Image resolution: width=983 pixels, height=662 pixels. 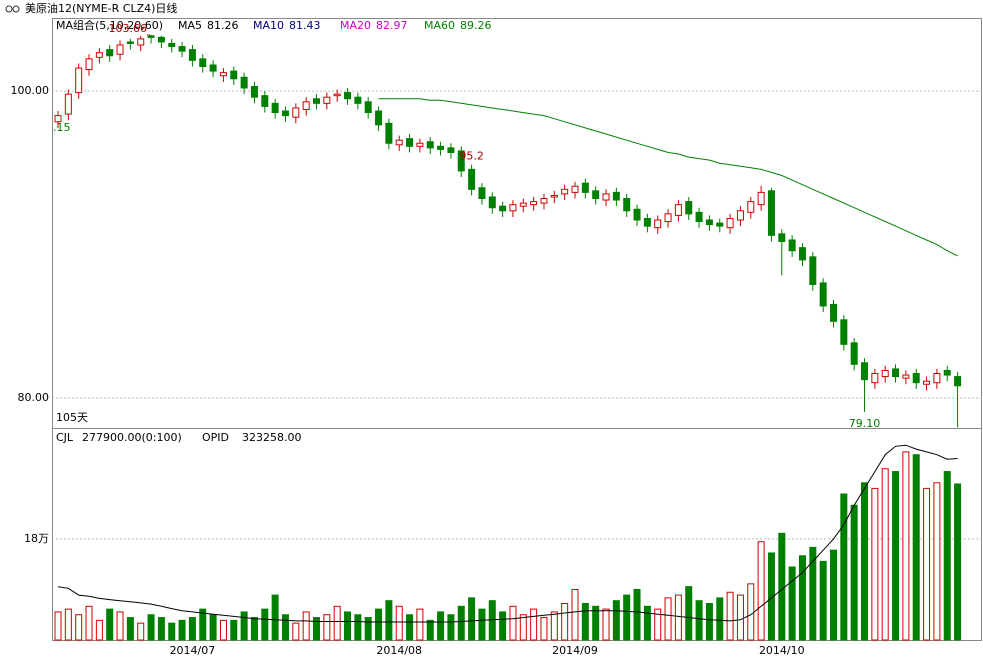 I want to click on legend-value: 81.43, so click(x=305, y=25).